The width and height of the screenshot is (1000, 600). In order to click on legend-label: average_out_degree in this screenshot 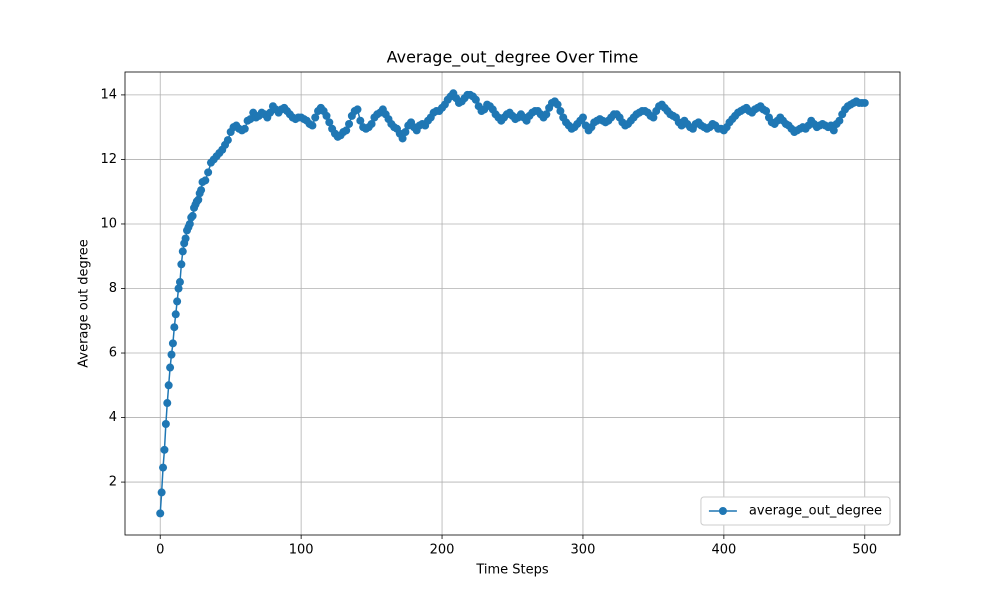, I will do `click(815, 511)`.